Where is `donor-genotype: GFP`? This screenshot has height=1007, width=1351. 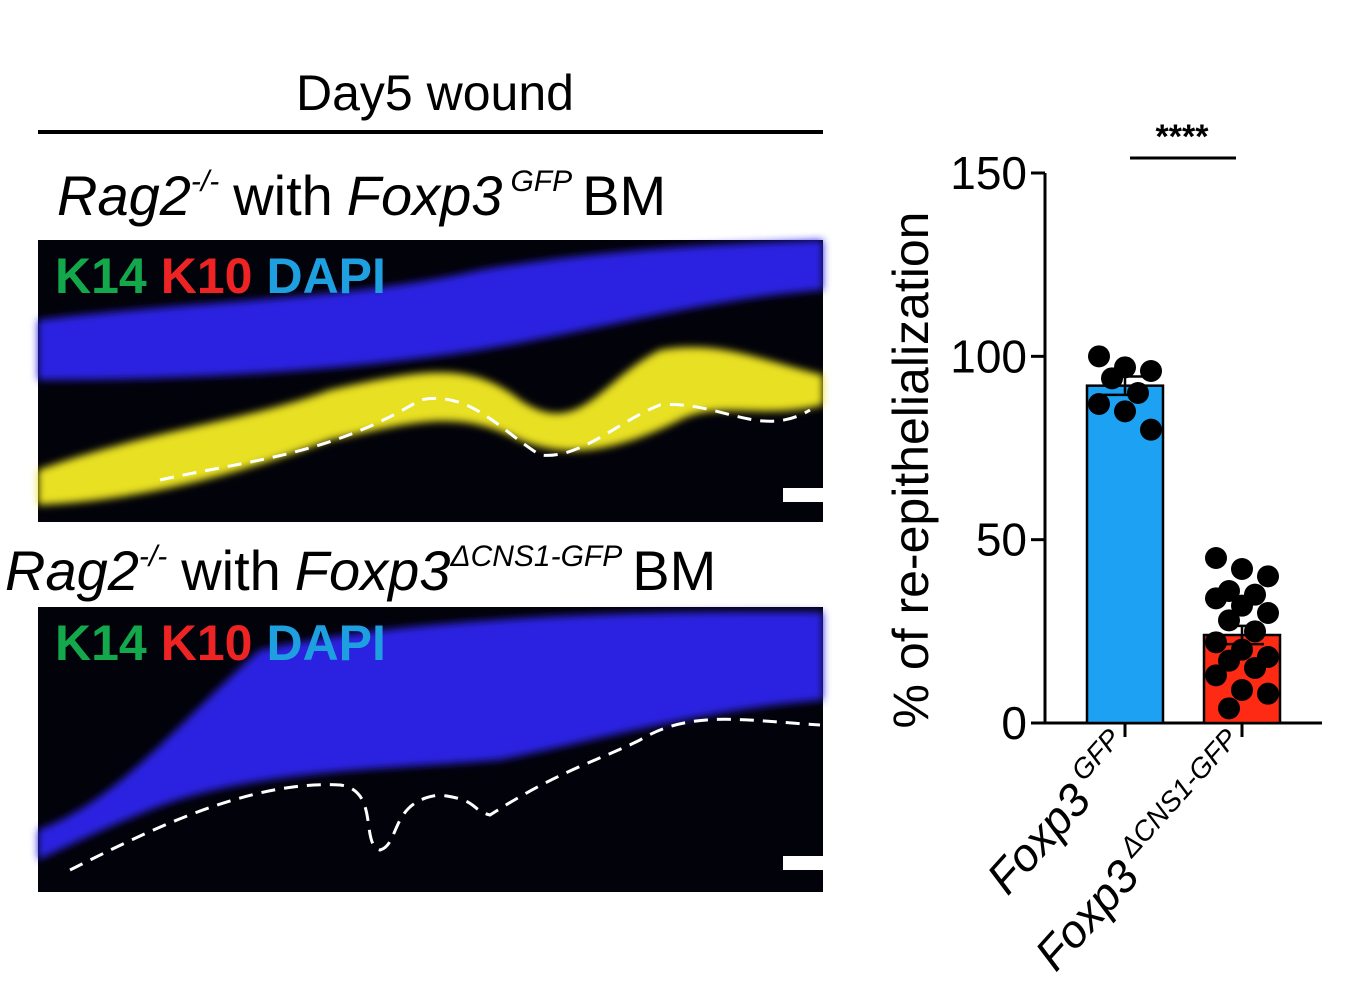 donor-genotype: GFP is located at coordinates (541, 181).